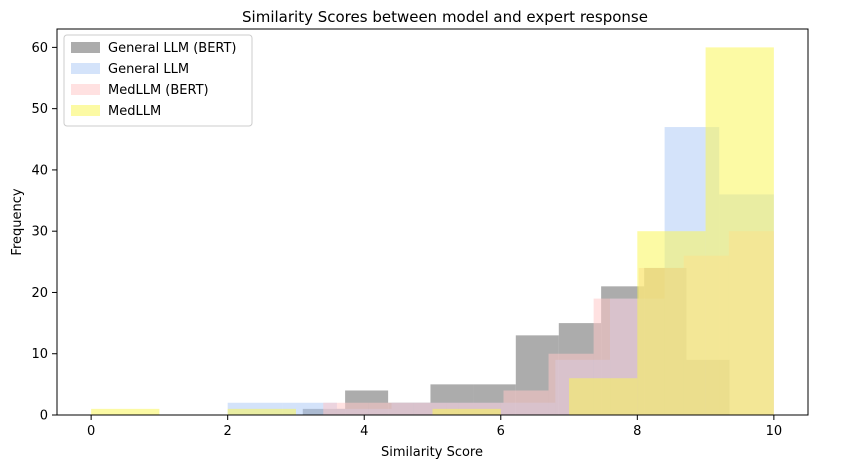 The width and height of the screenshot is (842, 468). Describe the element at coordinates (39, 109) in the screenshot. I see `y-tick-label: 50` at that location.